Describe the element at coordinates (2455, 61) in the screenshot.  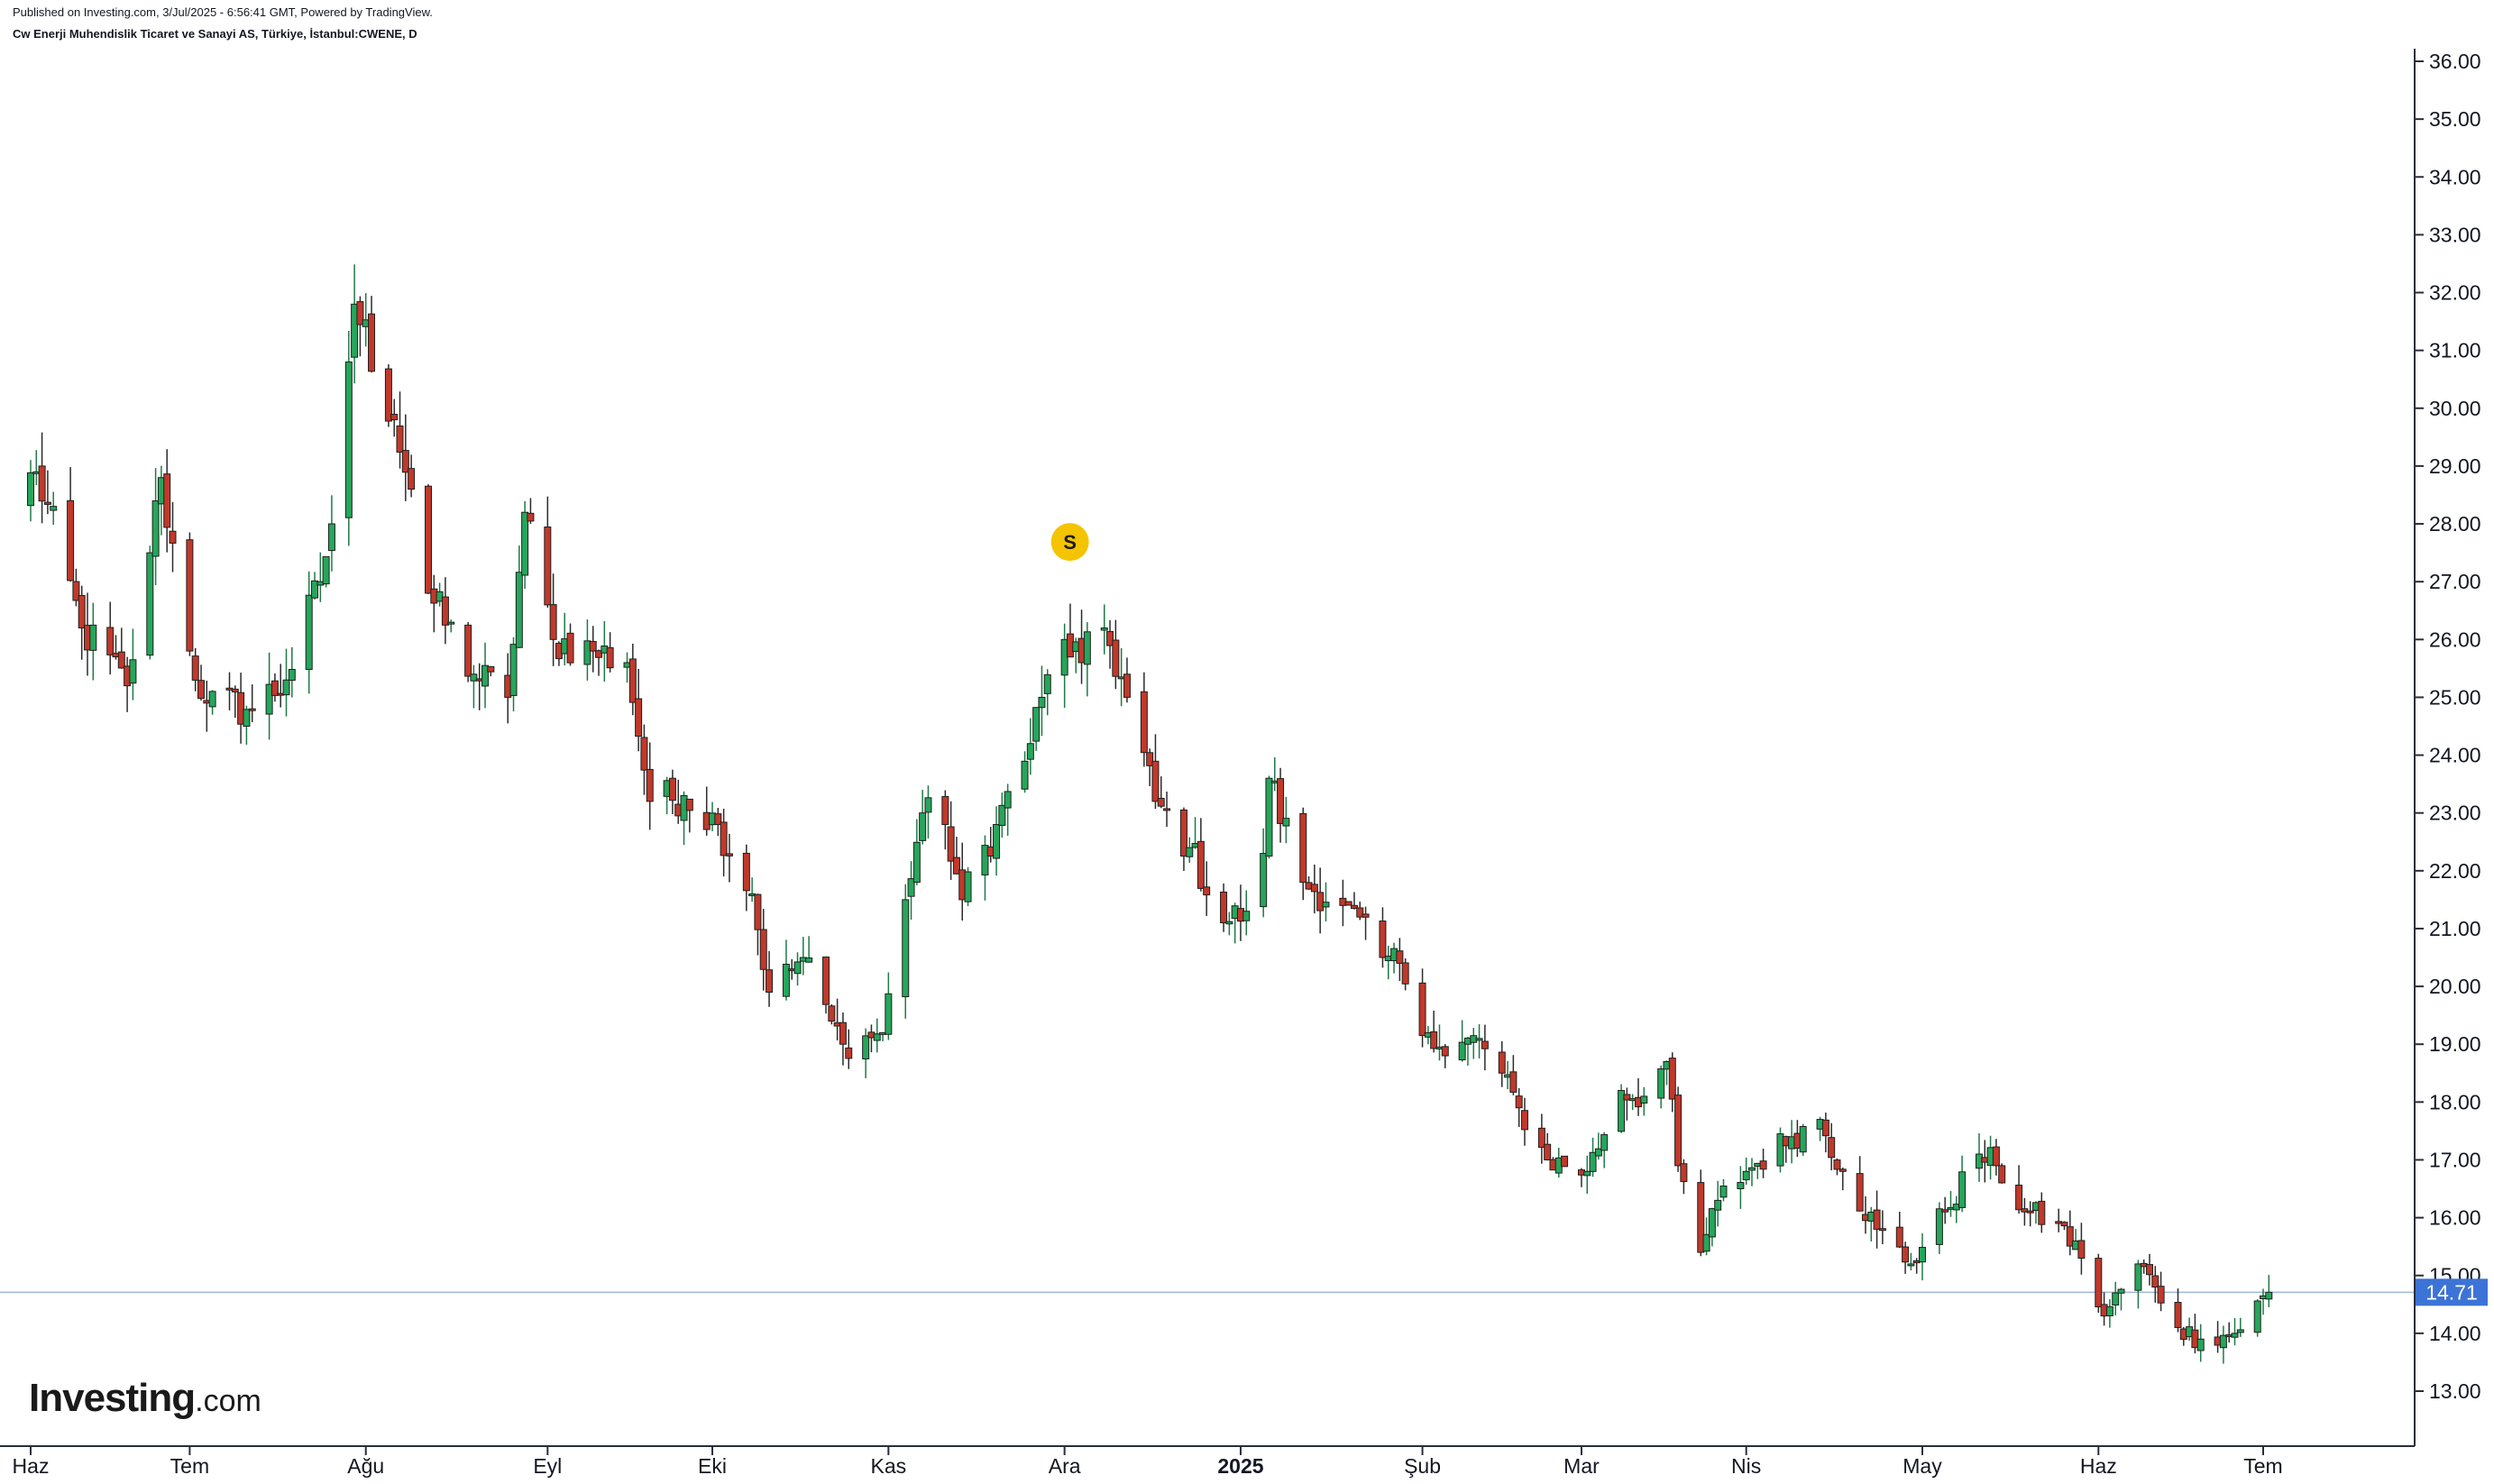
I see `y-tick-label: 36.00` at that location.